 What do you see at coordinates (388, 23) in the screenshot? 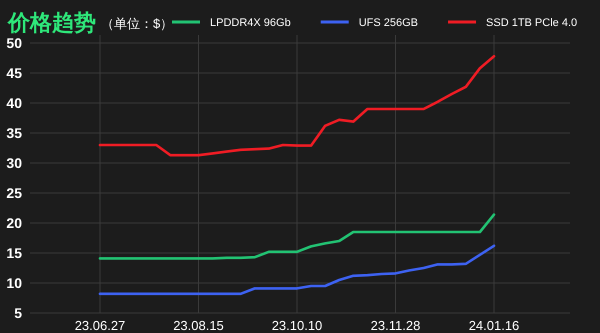
I see `legend-label: UFS 256GB` at bounding box center [388, 23].